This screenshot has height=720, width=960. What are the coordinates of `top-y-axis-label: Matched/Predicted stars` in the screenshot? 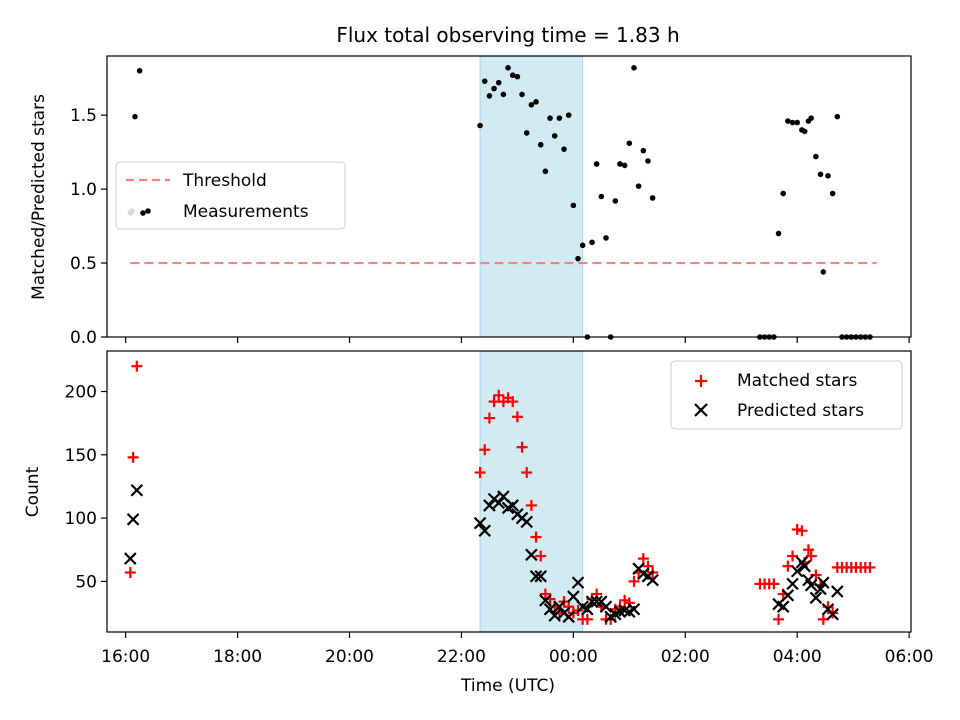 It's located at (39, 197).